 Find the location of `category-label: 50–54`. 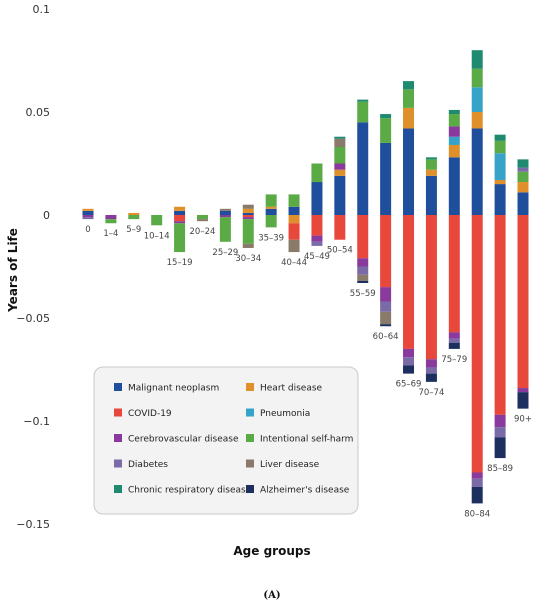

category-label: 50–54 is located at coordinates (340, 251).